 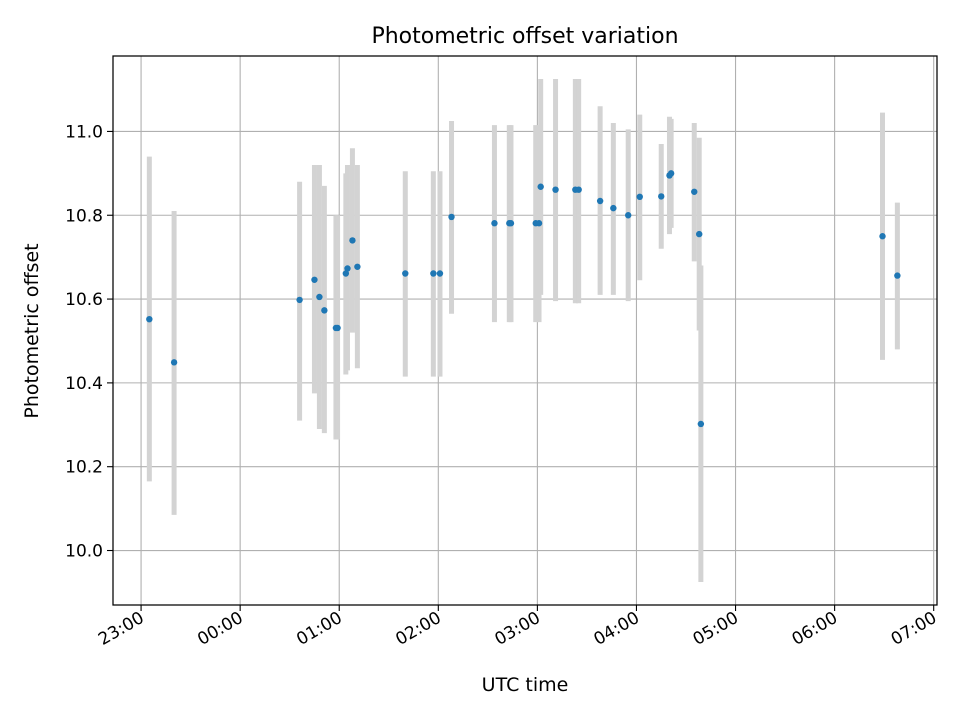 I want to click on y-tick-label: 10.6, so click(x=84, y=300).